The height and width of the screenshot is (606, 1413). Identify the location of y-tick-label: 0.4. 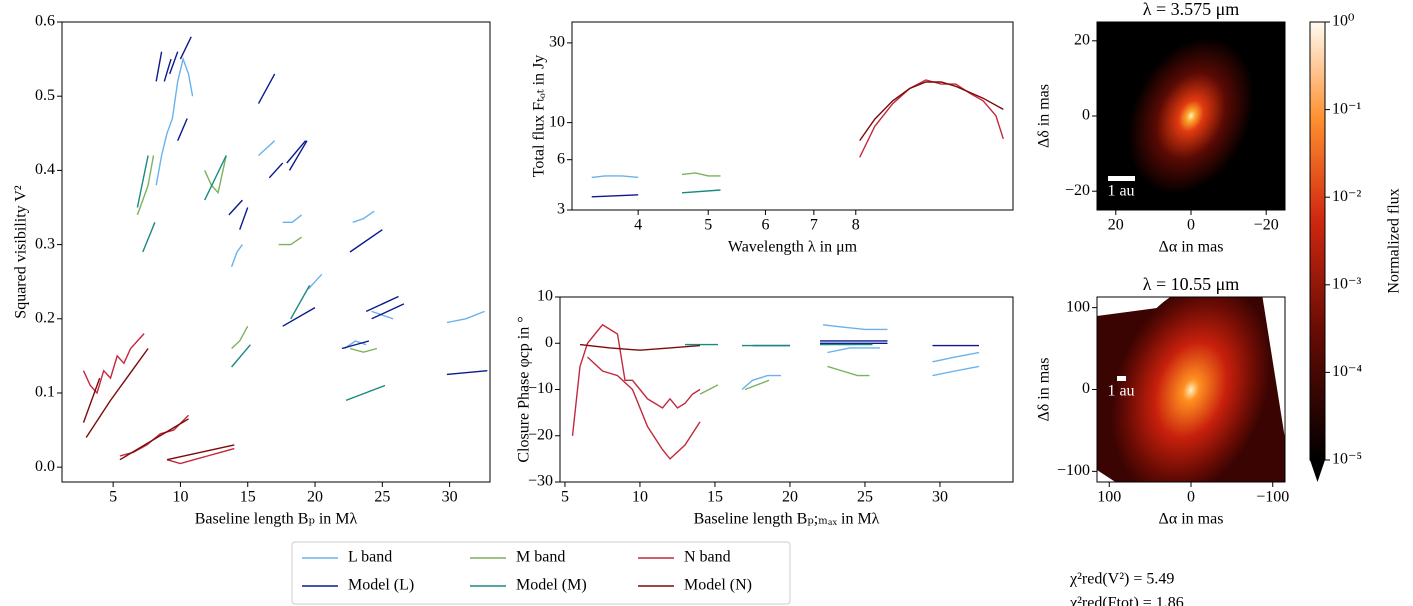
(45, 169).